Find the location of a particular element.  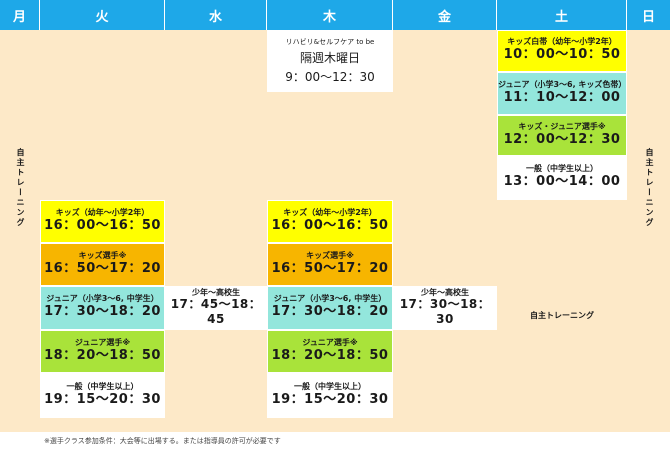

class-time: 12：00〜12：30 is located at coordinates (562, 139).